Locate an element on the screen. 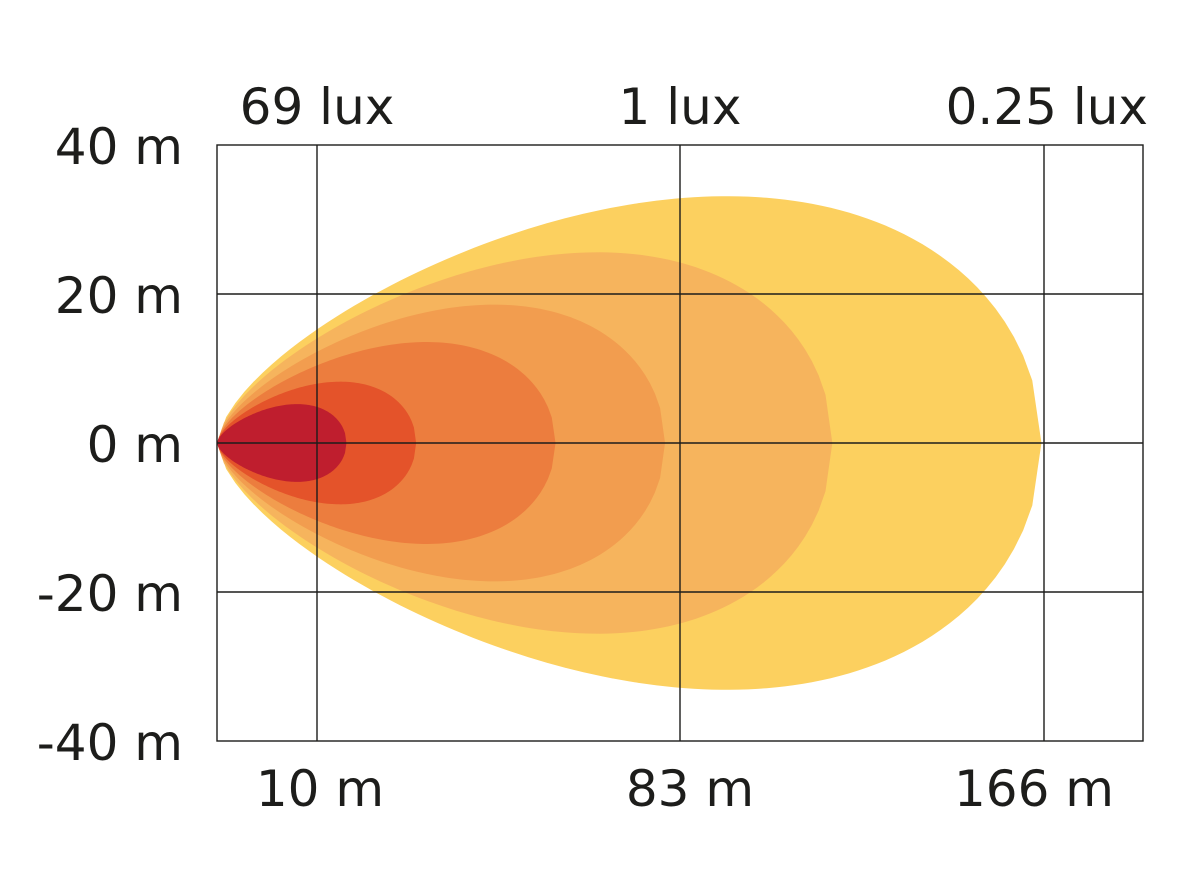  x-tick-labels: 10 m 83 m 166 m is located at coordinates (685, 789).